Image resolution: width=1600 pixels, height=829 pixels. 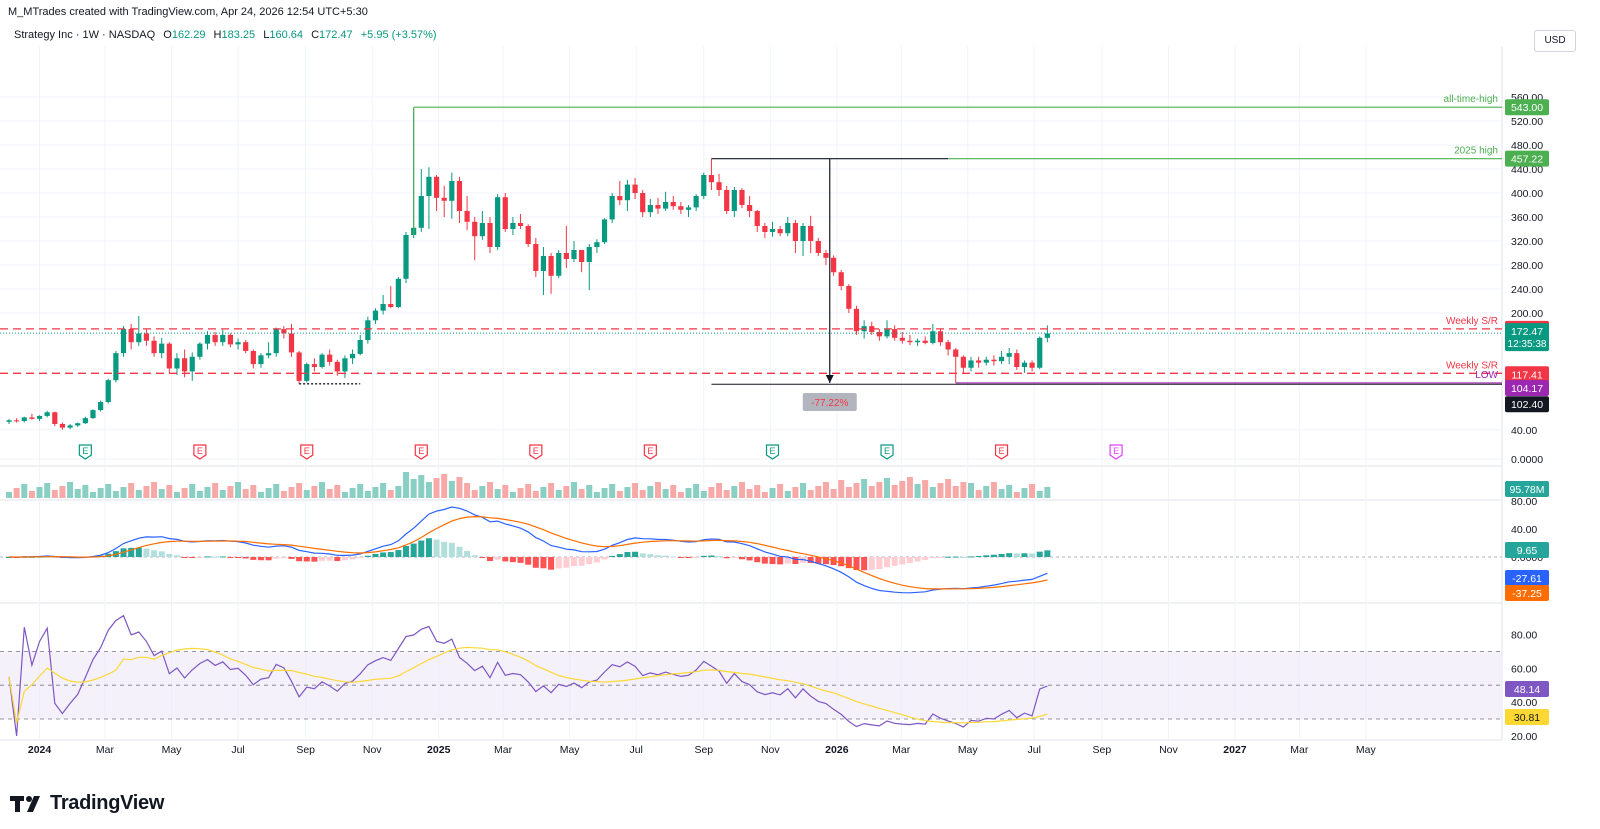 I want to click on macd-line, so click(x=528, y=550).